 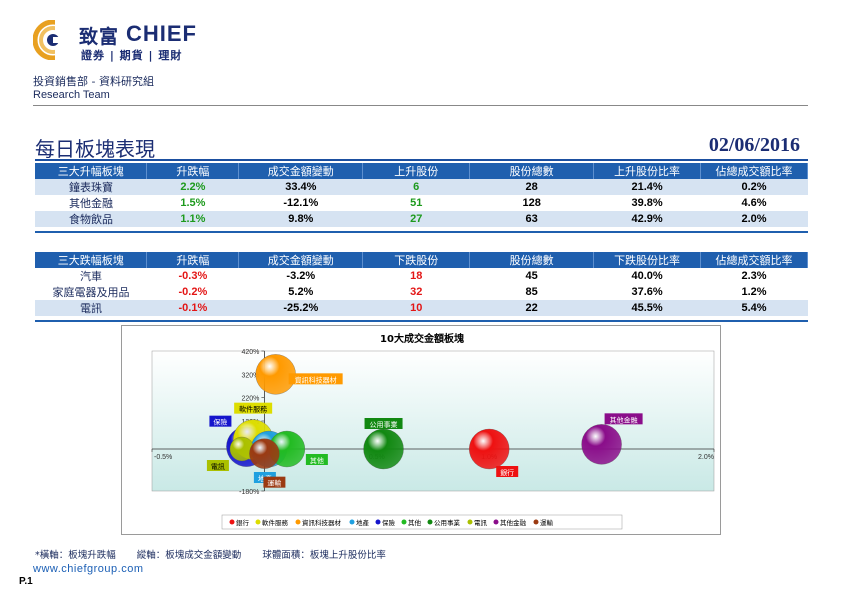 I want to click on legend-box, so click(x=422, y=522).